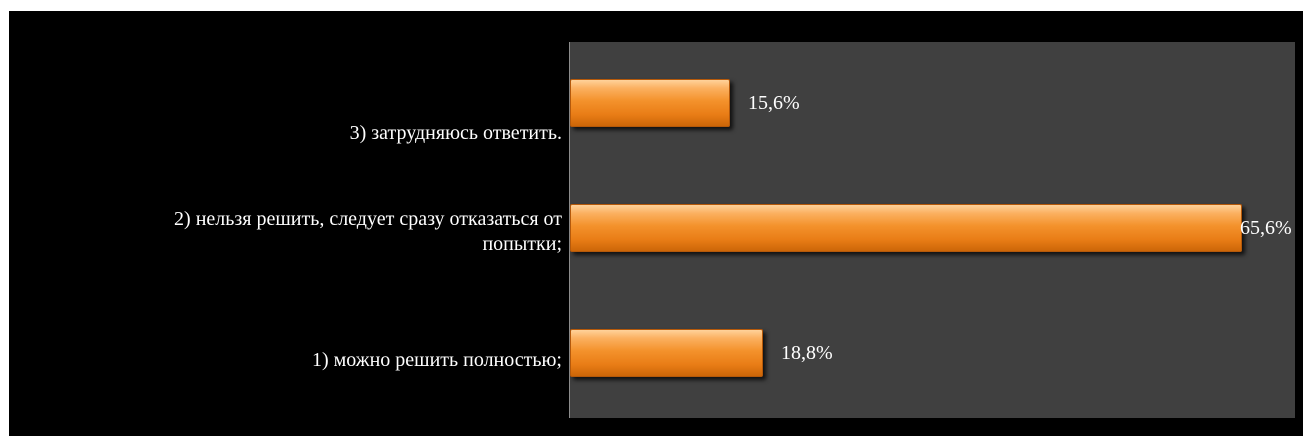  Describe the element at coordinates (666, 353) in the screenshot. I see `bar-1-mozhno-reshit` at that location.